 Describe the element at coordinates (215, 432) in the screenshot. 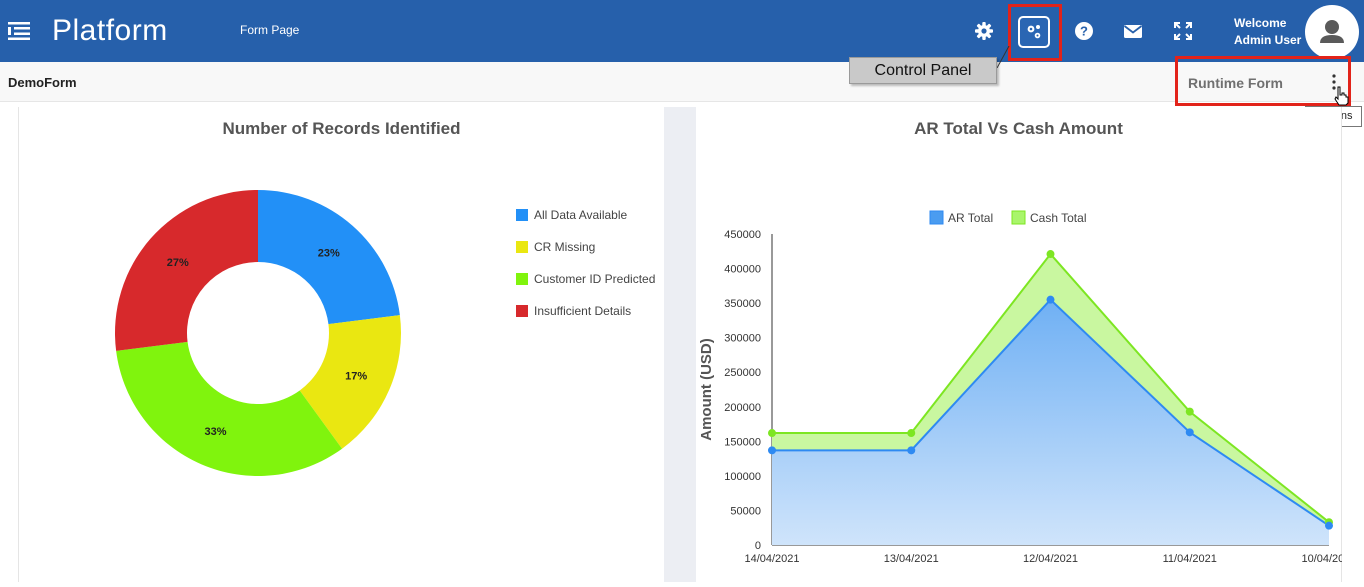

I see `slice-label: 33%` at that location.